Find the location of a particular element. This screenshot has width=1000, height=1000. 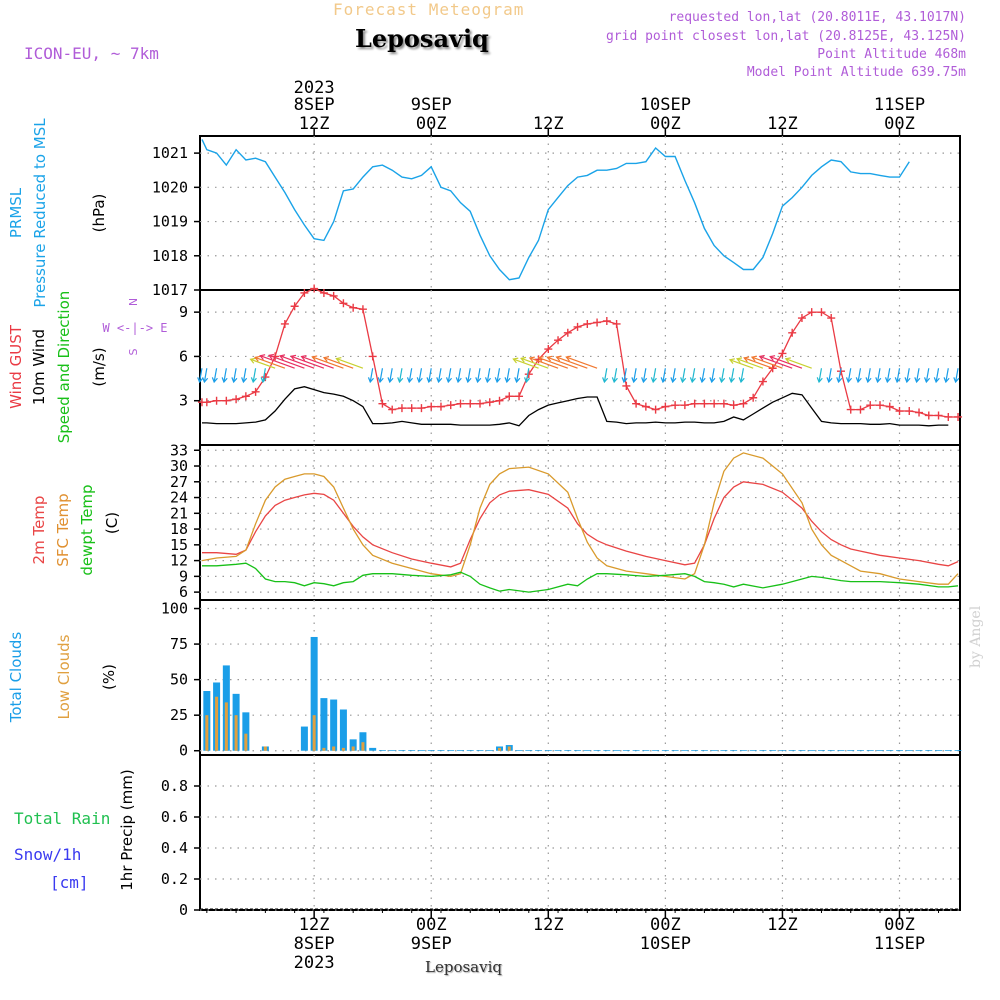

point-altitude: Point Altitude 468m is located at coordinates (891, 54).